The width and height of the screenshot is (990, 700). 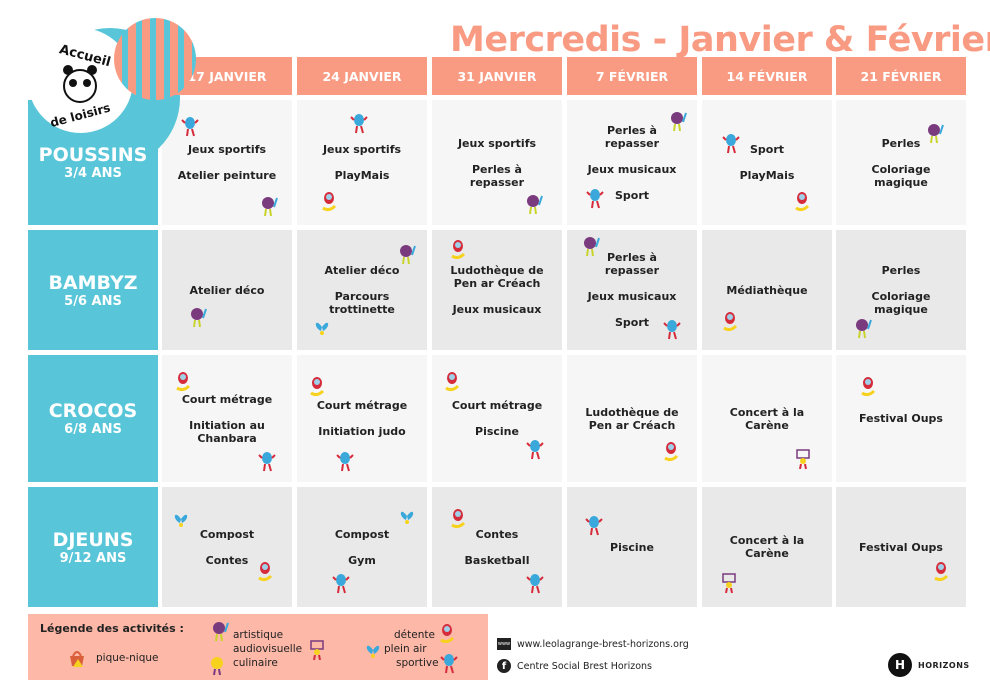 I want to click on activity-label: Court métrage, so click(x=227, y=399).